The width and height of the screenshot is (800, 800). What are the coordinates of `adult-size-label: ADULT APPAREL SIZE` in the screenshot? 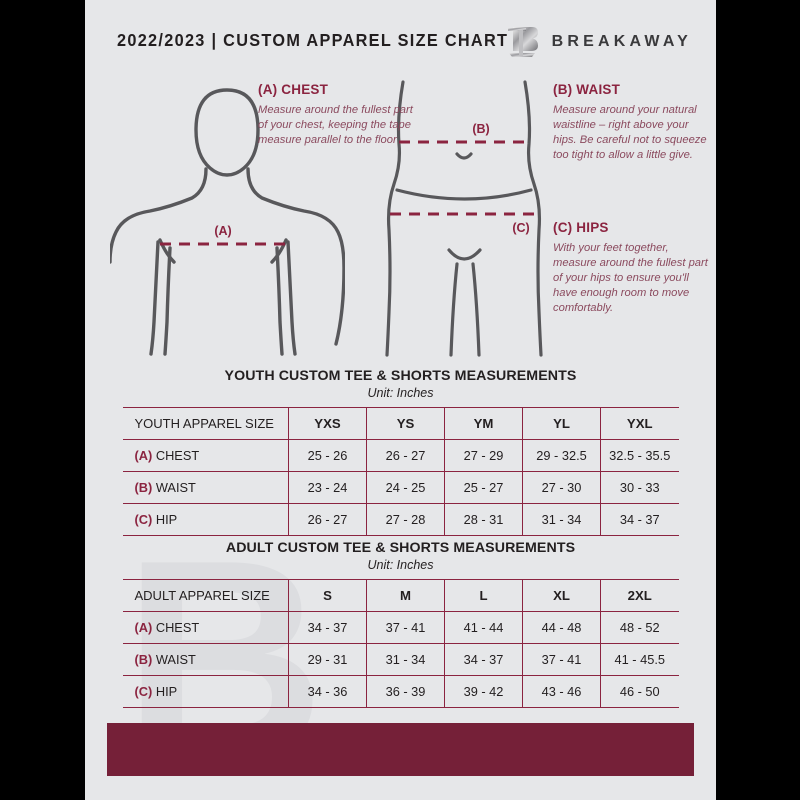 It's located at (205, 595).